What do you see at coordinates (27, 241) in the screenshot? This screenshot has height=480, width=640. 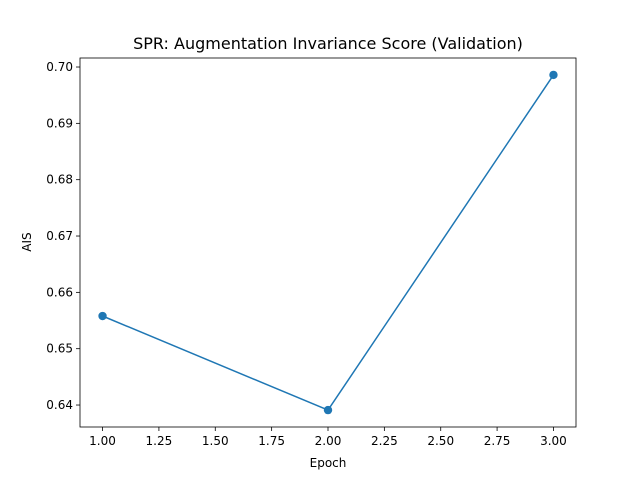 I see `y-axis-label: AIS` at bounding box center [27, 241].